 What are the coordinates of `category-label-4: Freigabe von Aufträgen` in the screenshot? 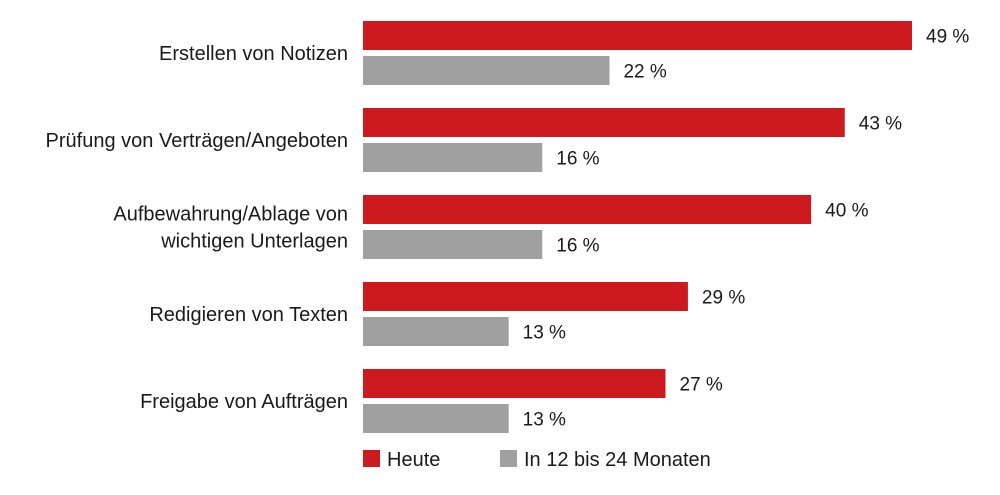 It's located at (244, 402).